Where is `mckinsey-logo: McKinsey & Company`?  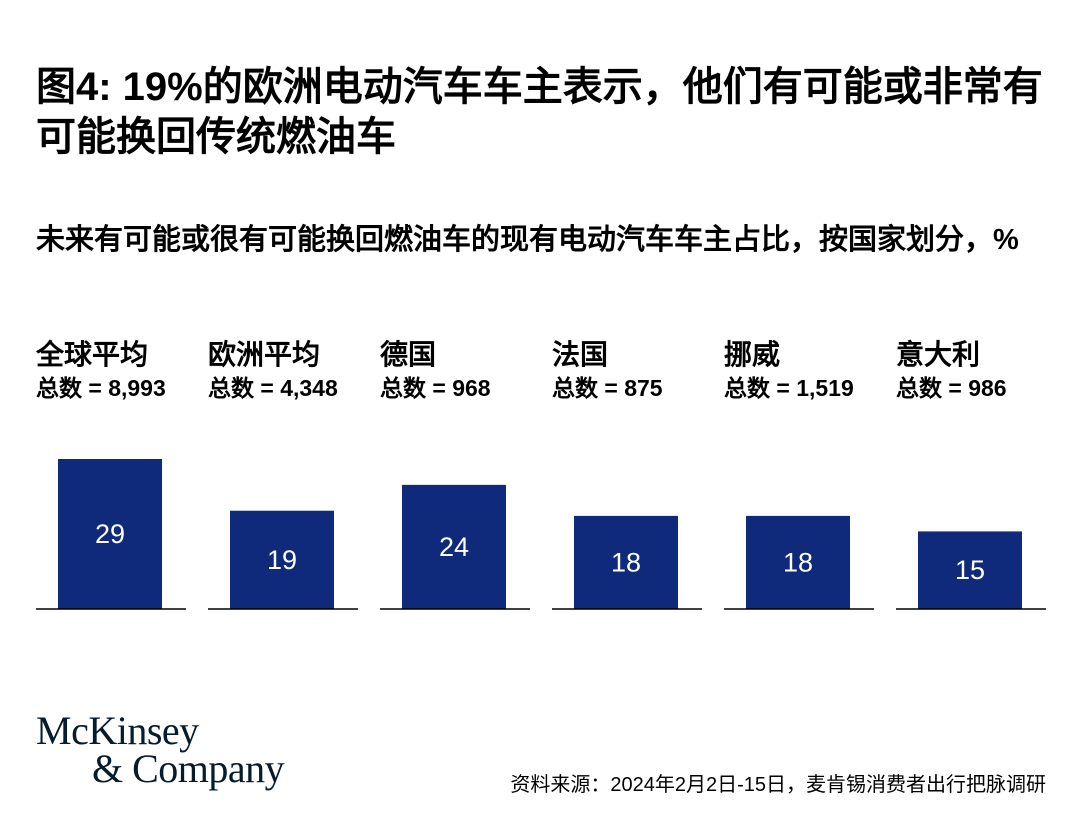 mckinsey-logo: McKinsey & Company is located at coordinates (160, 749).